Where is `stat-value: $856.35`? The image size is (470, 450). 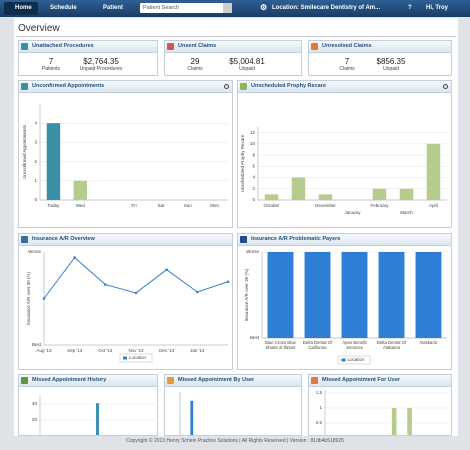 stat-value: $856.35 is located at coordinates (391, 61).